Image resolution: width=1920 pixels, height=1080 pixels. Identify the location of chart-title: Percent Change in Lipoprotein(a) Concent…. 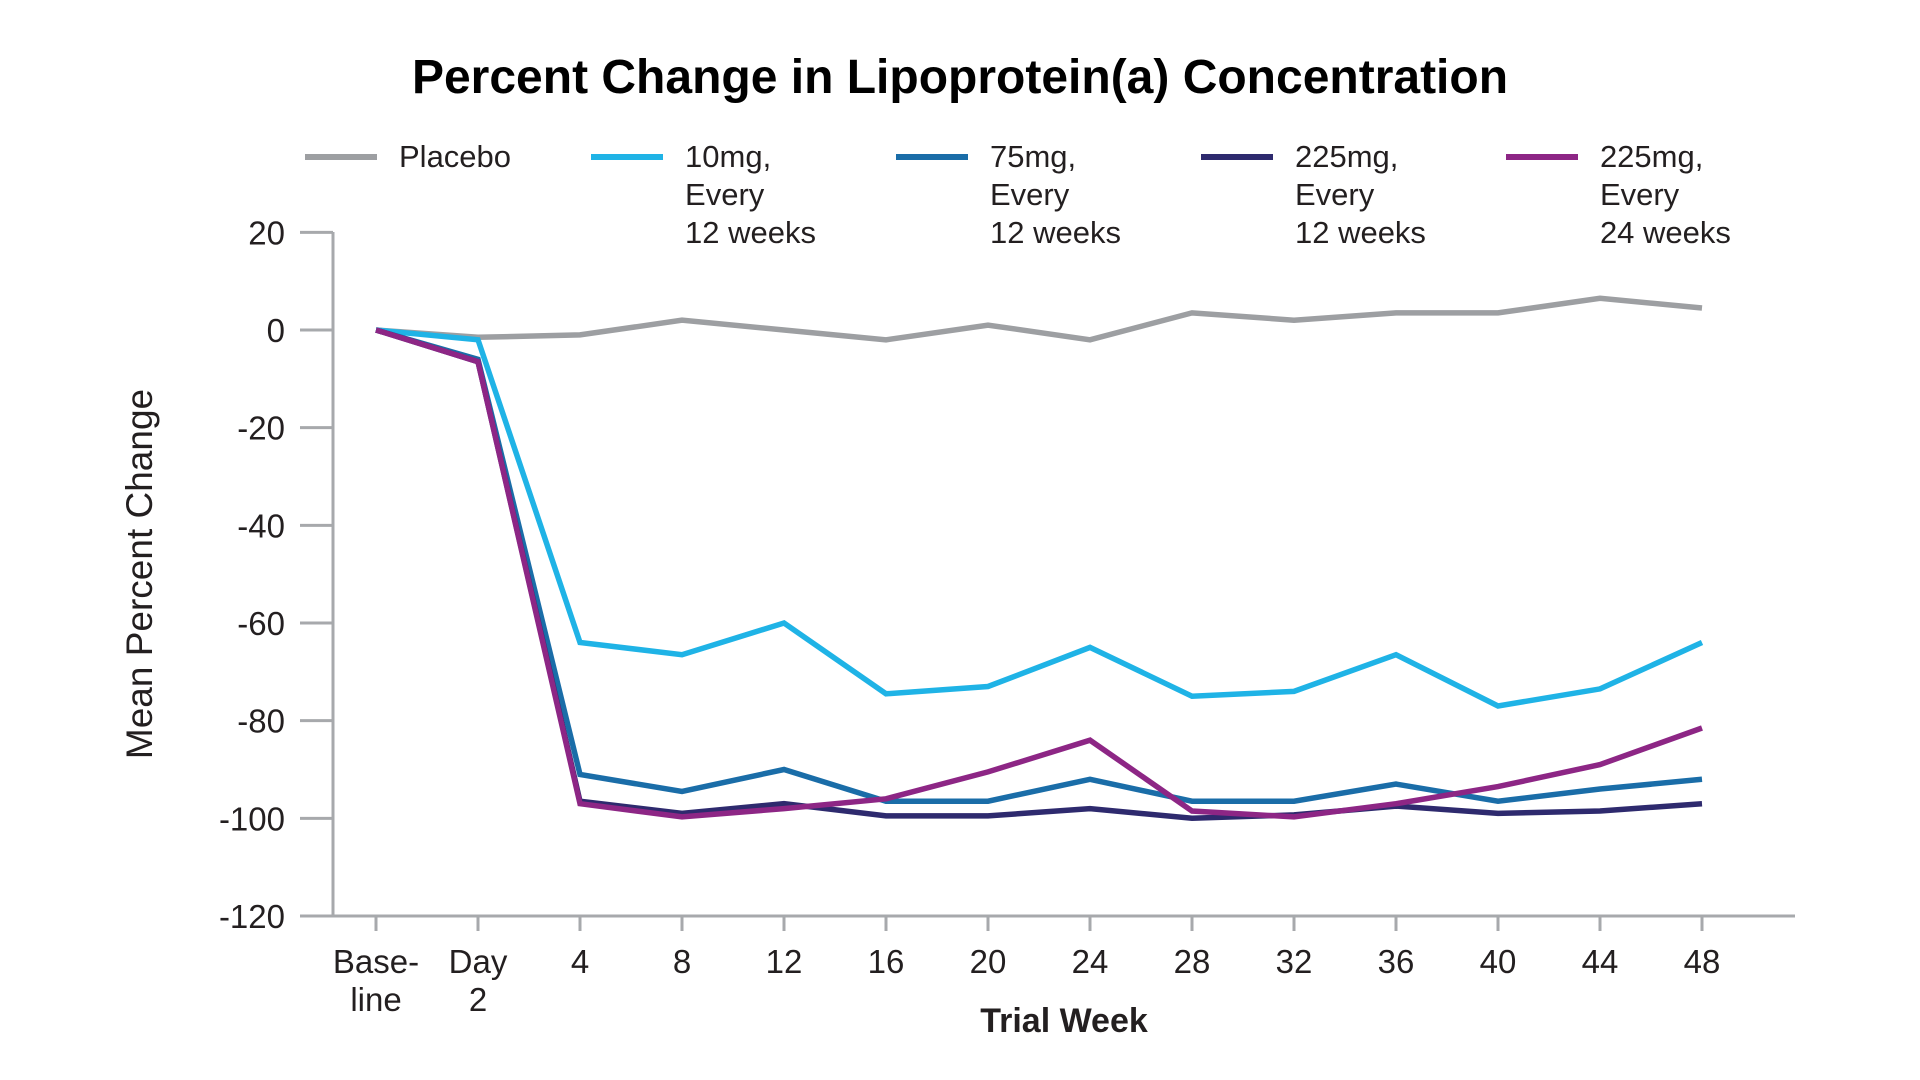
(960, 77).